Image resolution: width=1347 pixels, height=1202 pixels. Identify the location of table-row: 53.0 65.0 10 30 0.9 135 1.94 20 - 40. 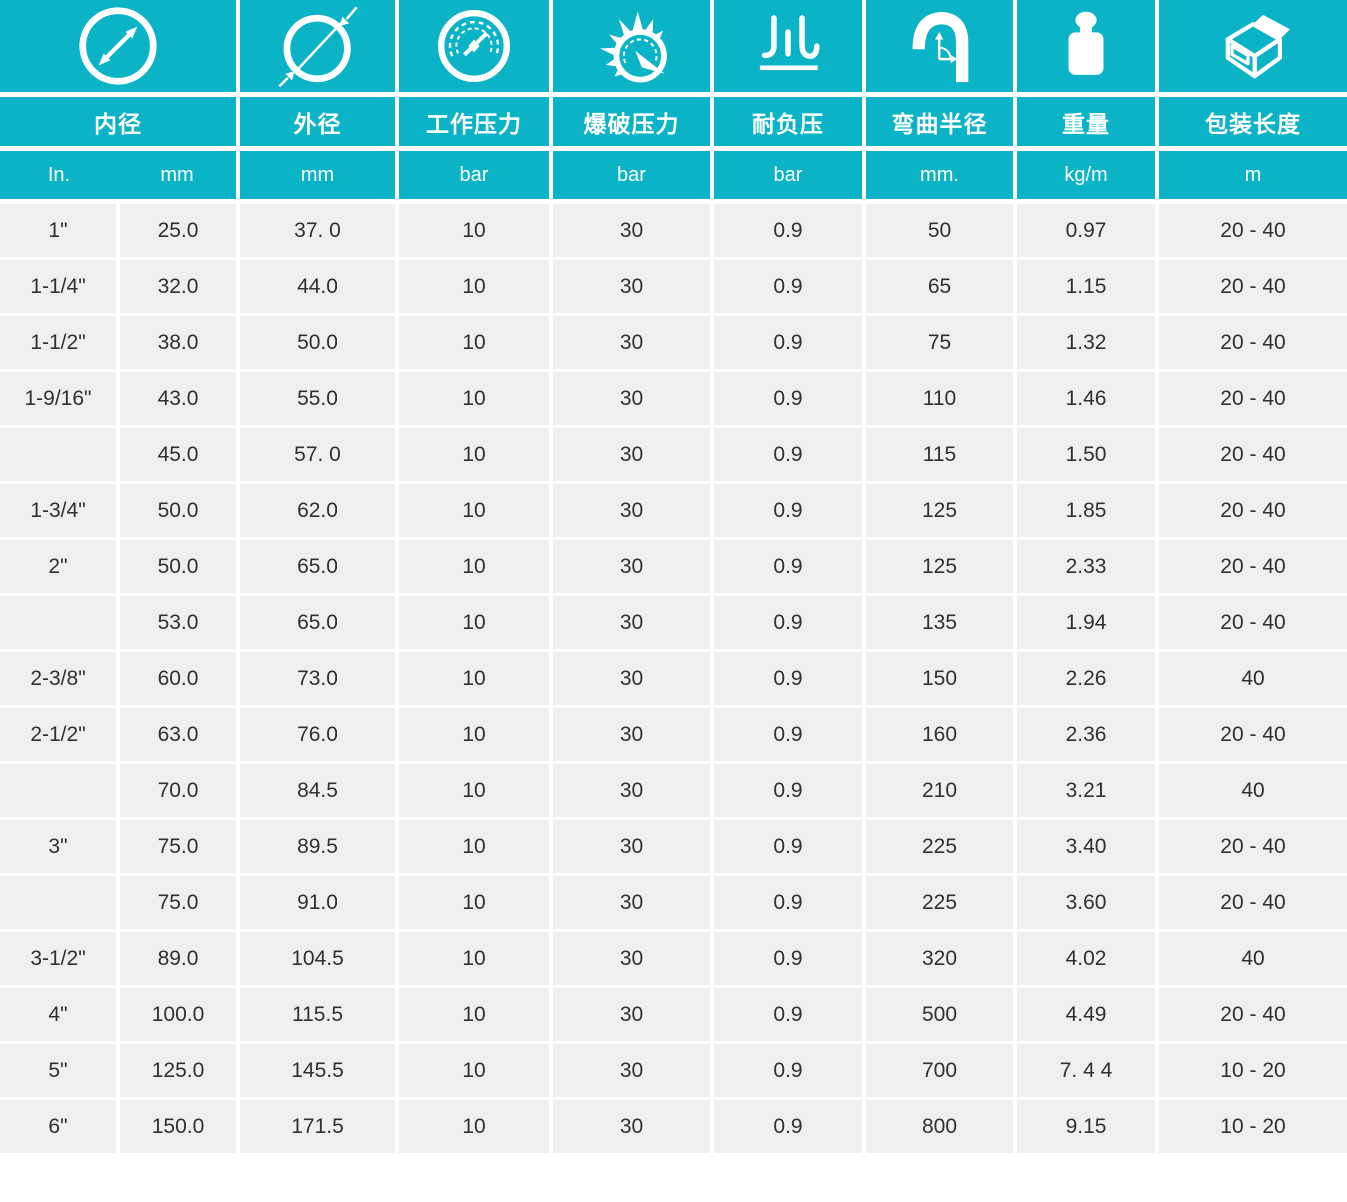
(673, 622).